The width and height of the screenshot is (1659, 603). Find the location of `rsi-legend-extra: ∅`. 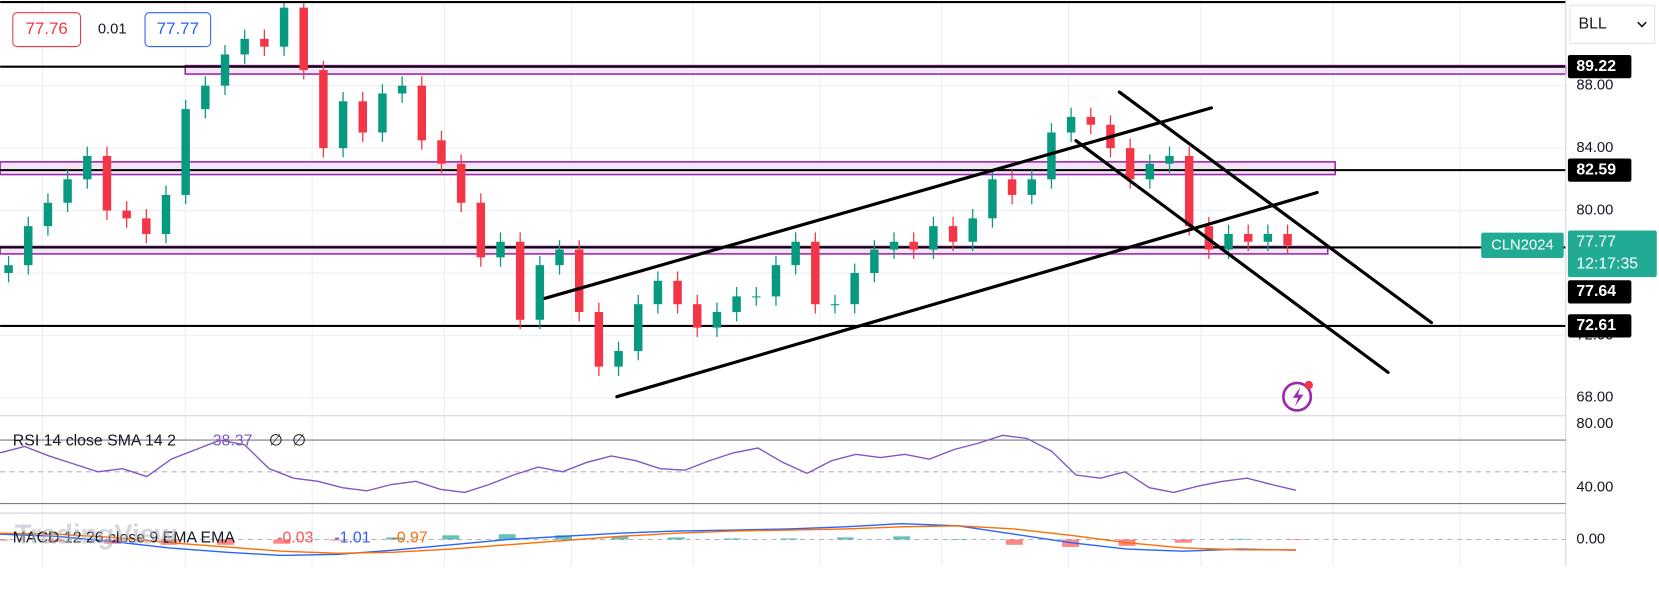

rsi-legend-extra: ∅ is located at coordinates (276, 440).